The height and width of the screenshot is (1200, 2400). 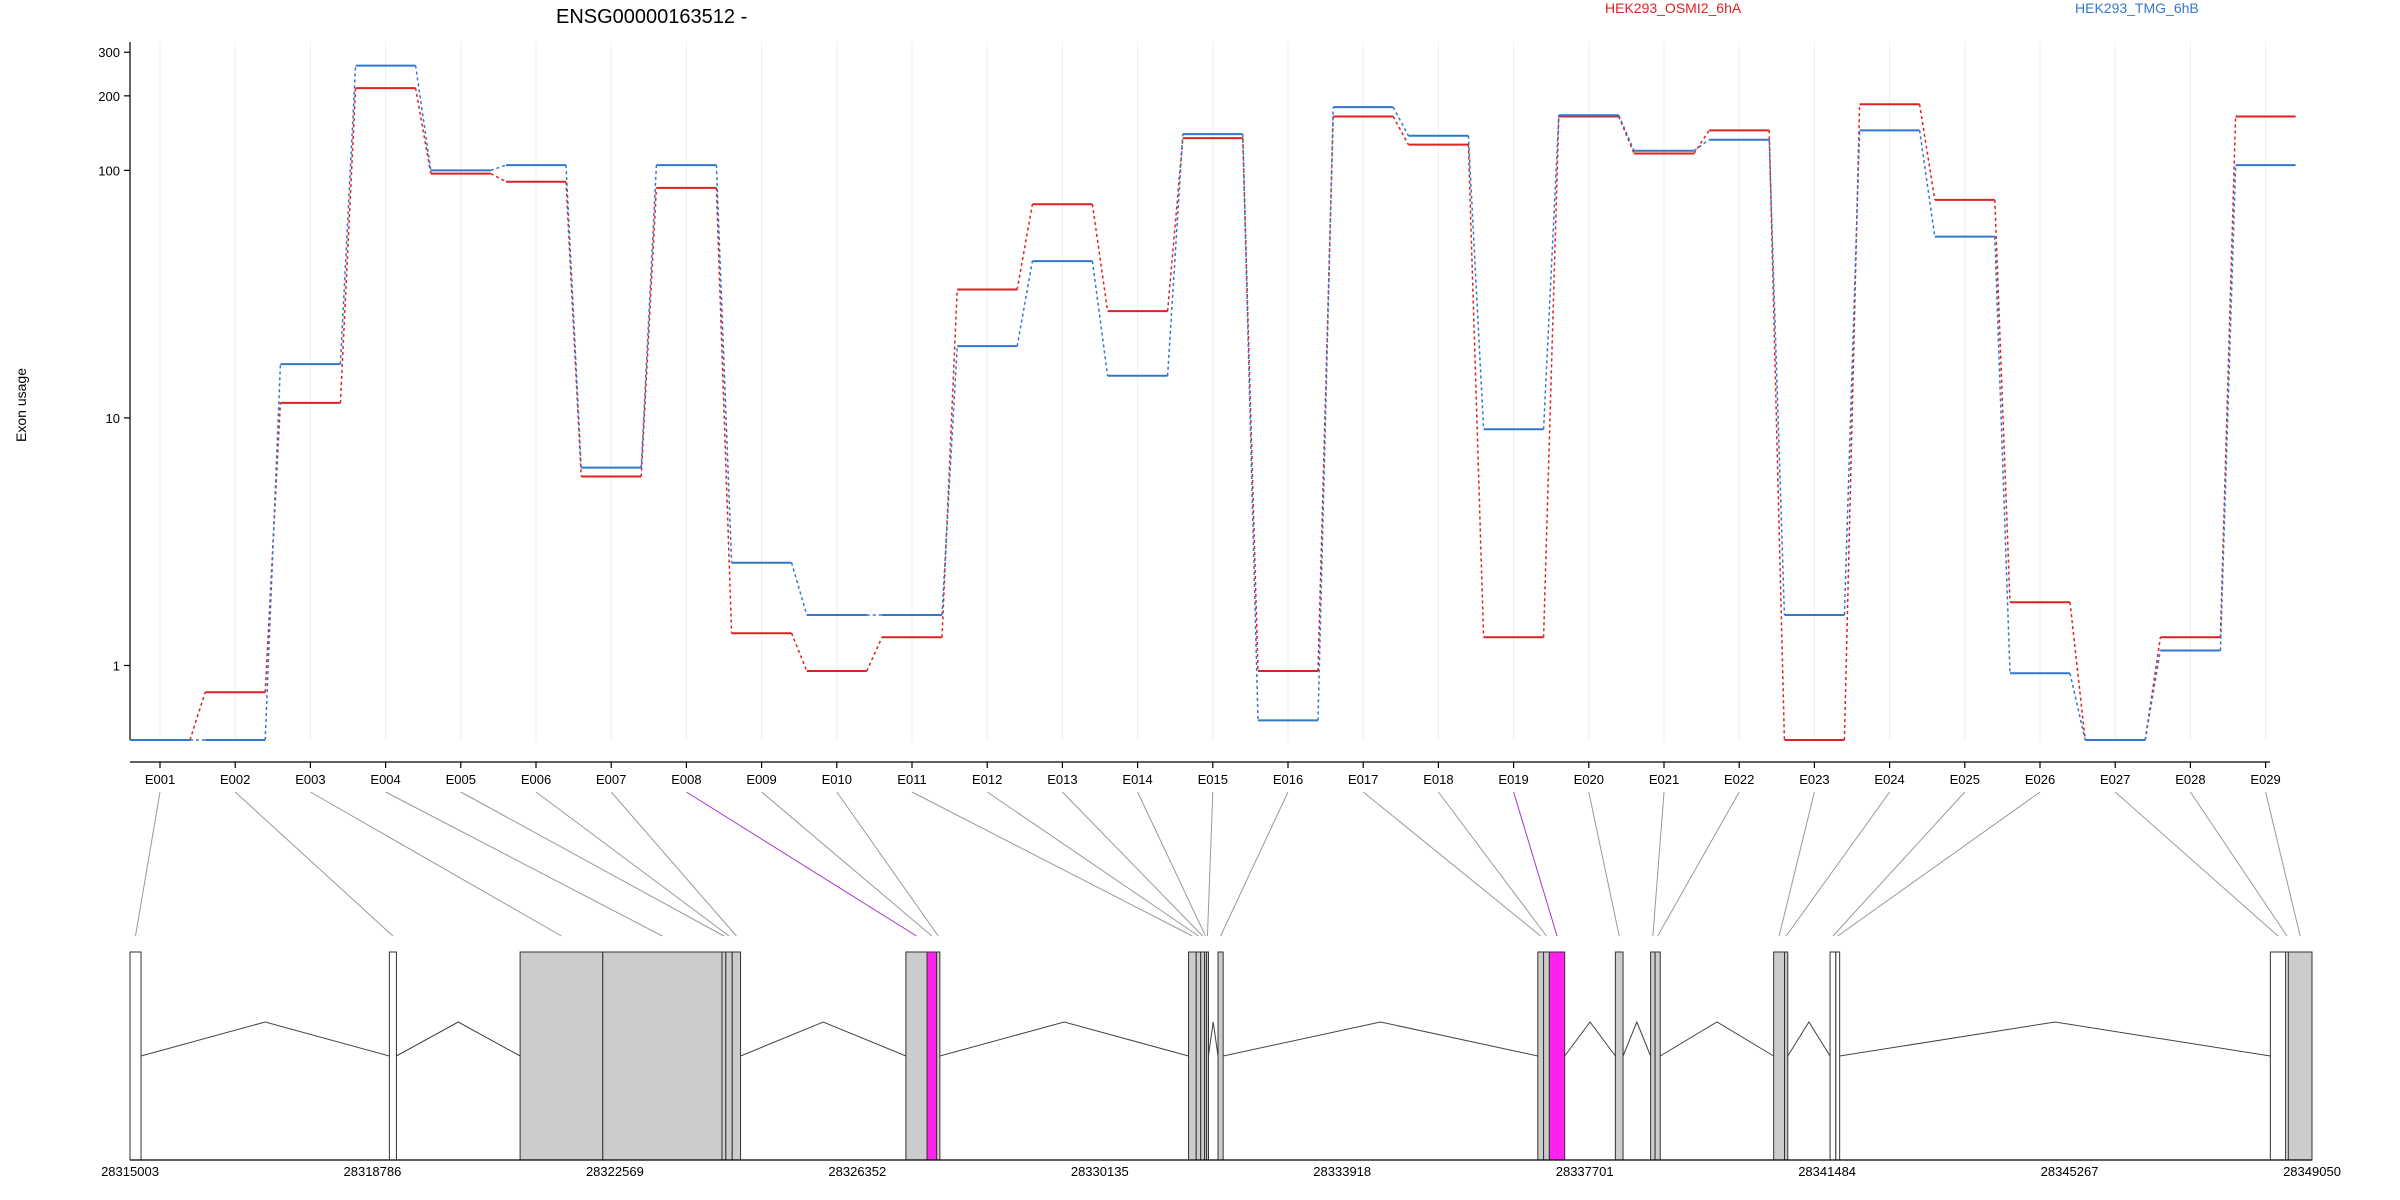 What do you see at coordinates (1218, 864) in the screenshot?
I see `exon-connector-lines` at bounding box center [1218, 864].